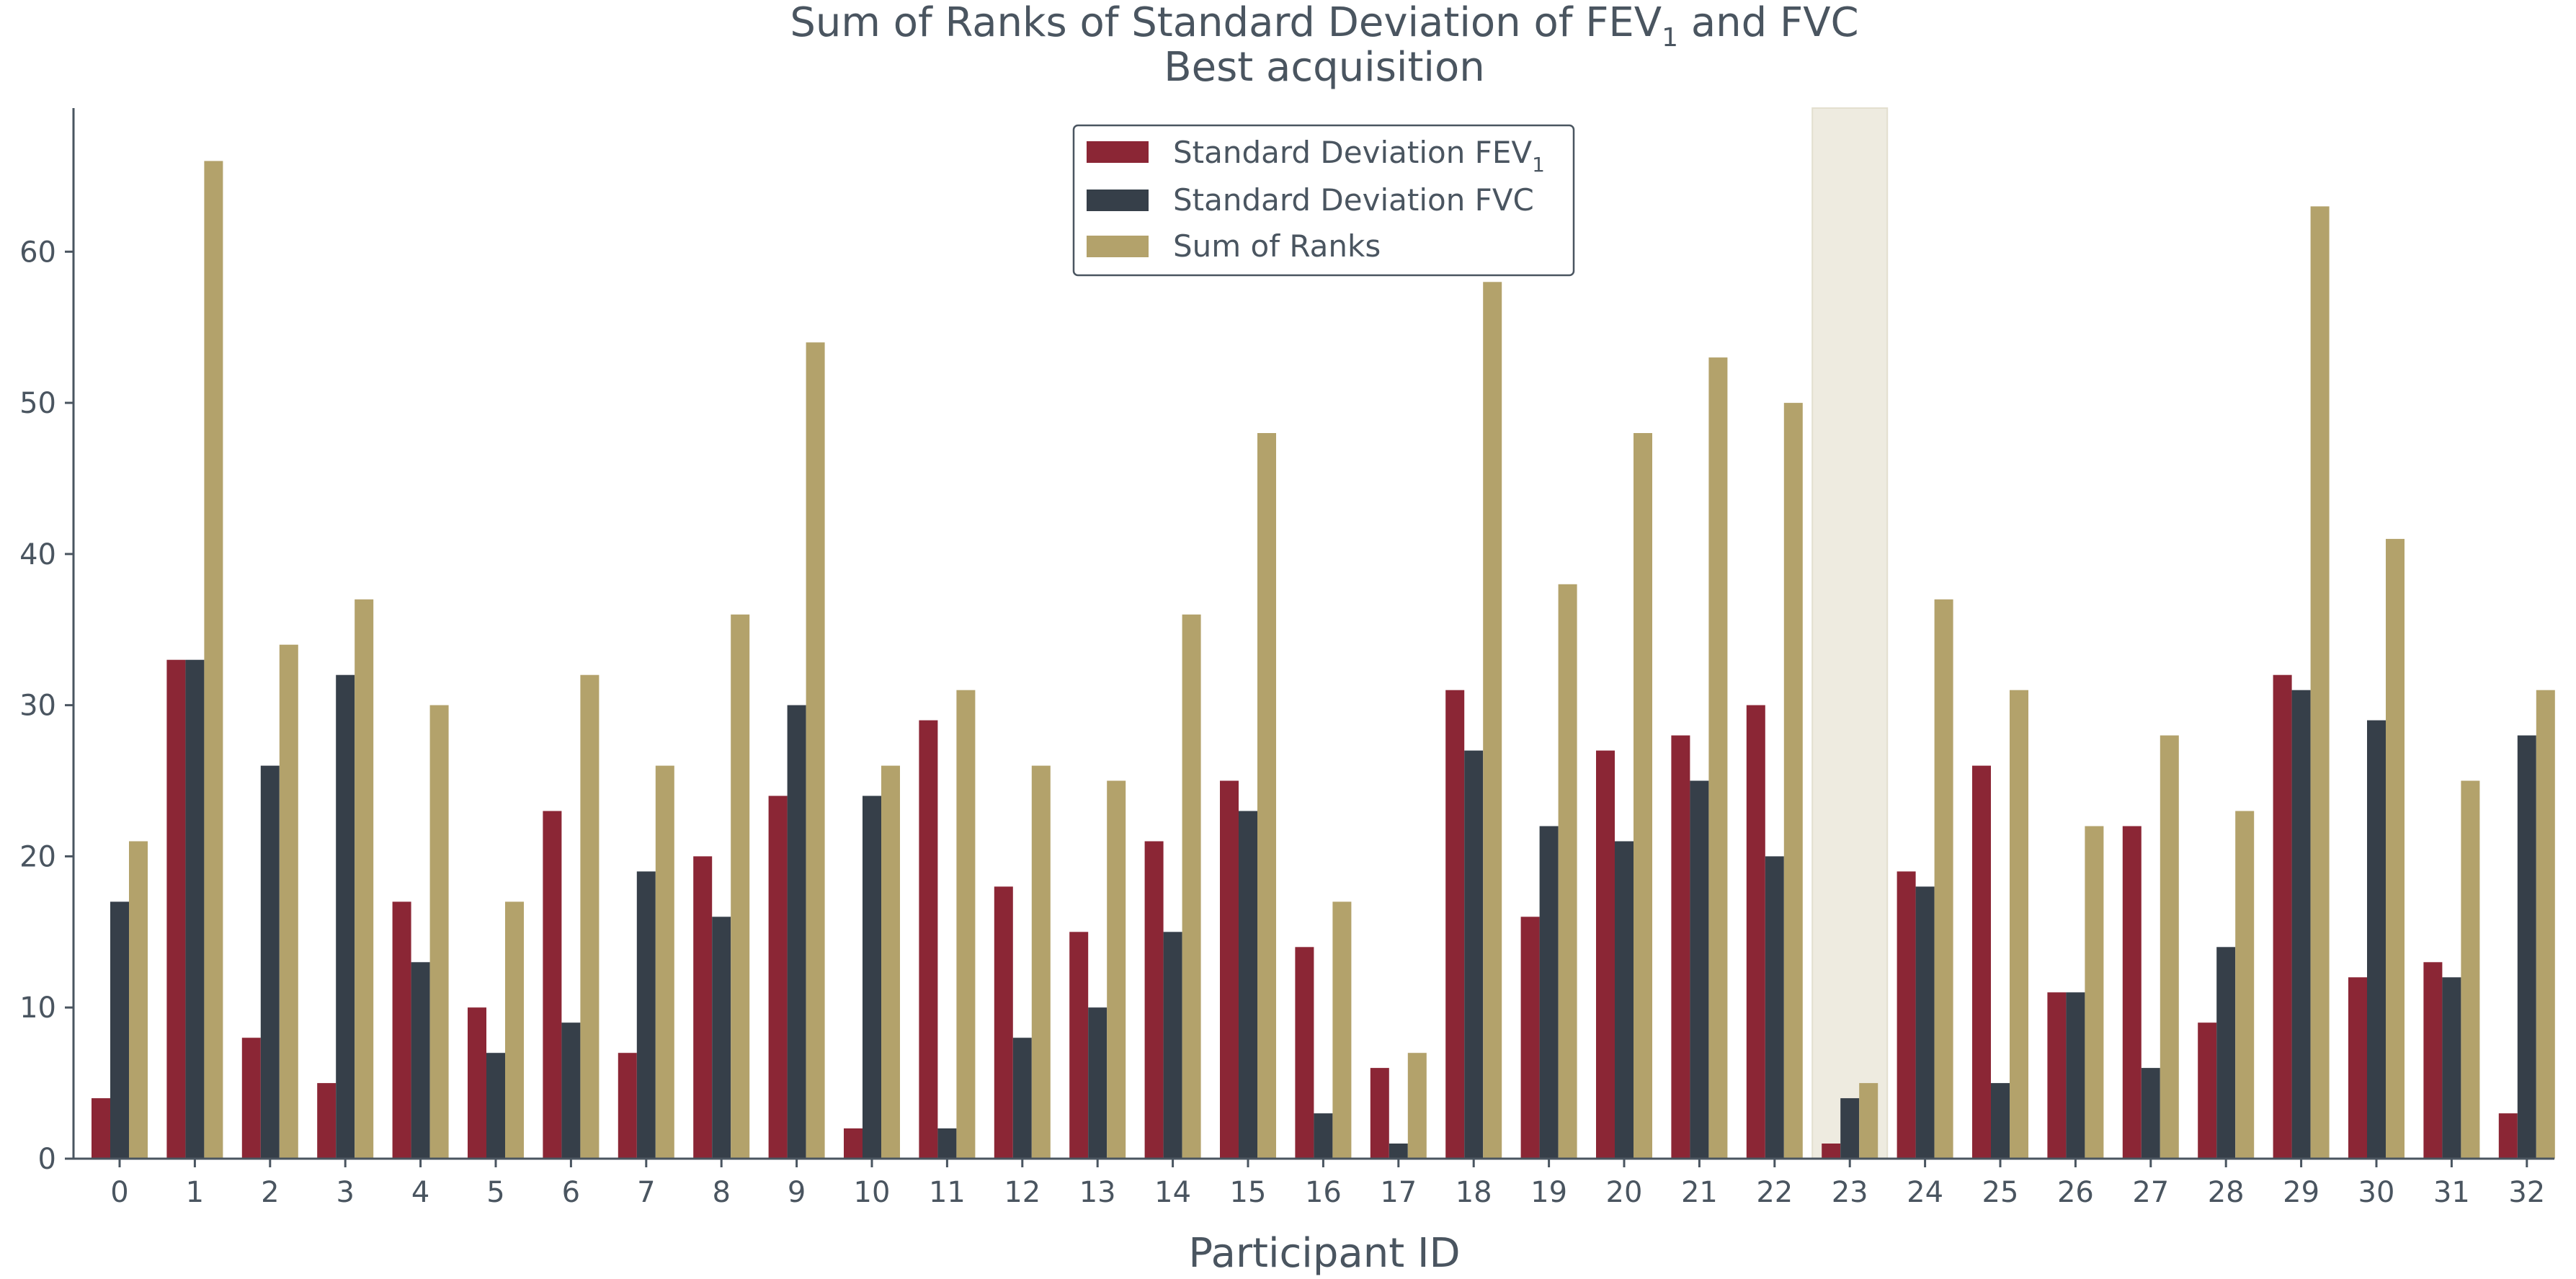 The width and height of the screenshot is (2576, 1279). Describe the element at coordinates (345, 1192) in the screenshot. I see `x-tick-label-3: 3` at that location.